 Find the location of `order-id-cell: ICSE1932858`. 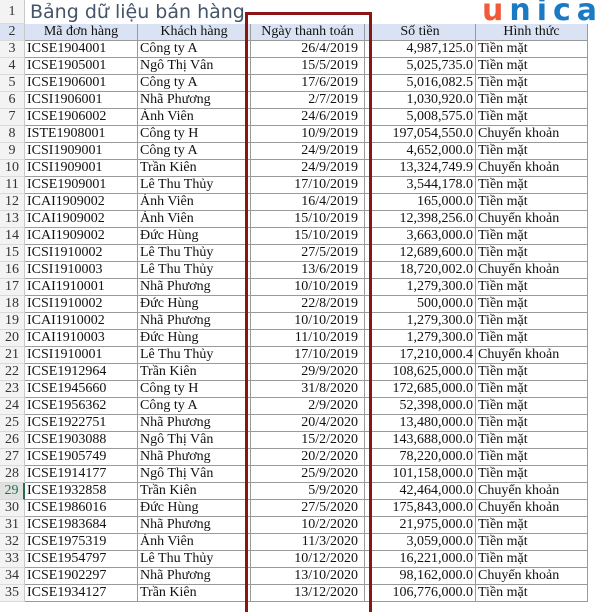

order-id-cell: ICSE1932858 is located at coordinates (81, 491).